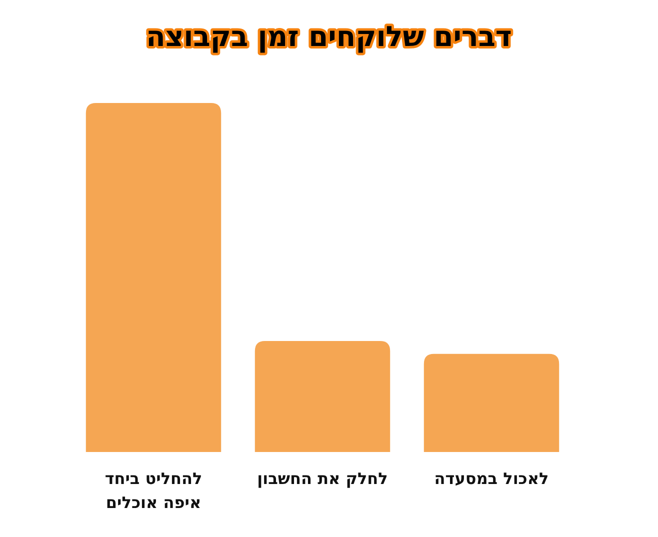 The width and height of the screenshot is (658, 537). I want to click on x-tick-label: להחליט ביחד איפה אוכלים, so click(153, 490).